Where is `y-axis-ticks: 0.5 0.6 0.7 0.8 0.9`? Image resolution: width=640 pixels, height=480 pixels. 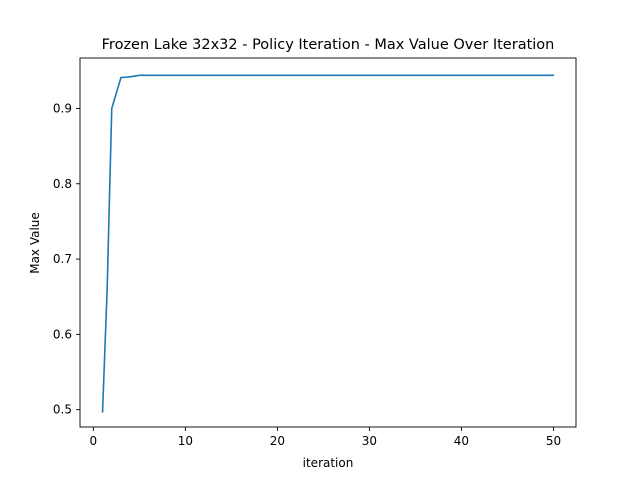
y-axis-ticks: 0.5 0.6 0.7 0.8 0.9 is located at coordinates (66, 259).